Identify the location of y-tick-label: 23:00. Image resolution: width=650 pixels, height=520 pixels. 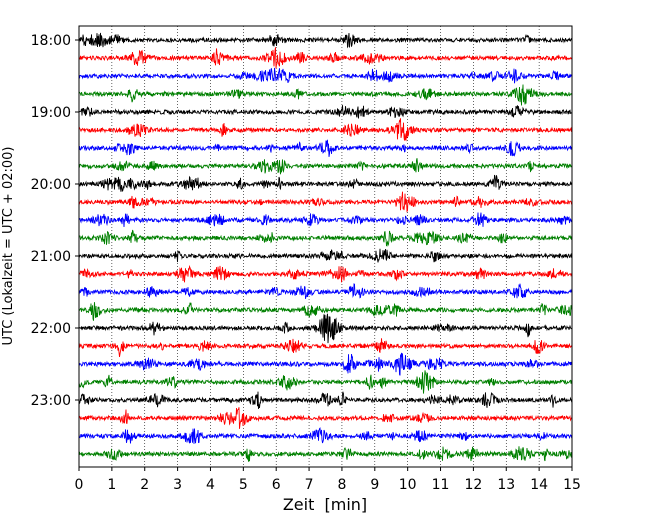
(51, 401).